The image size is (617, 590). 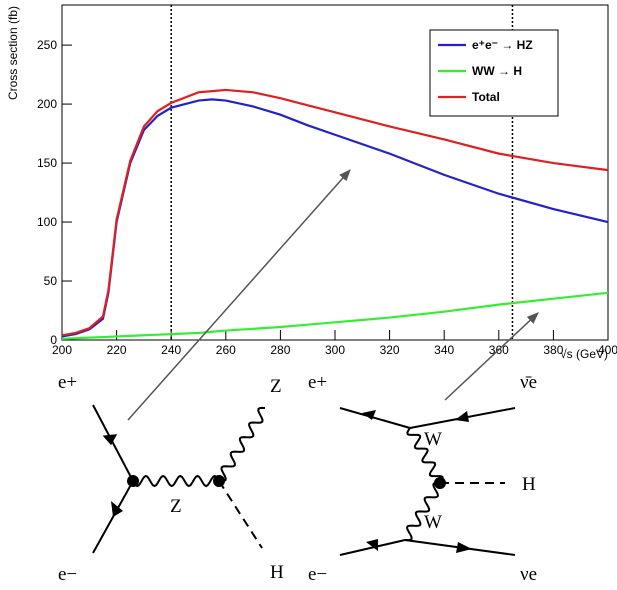 What do you see at coordinates (444, 350) in the screenshot?
I see `x-tick-label: 340` at bounding box center [444, 350].